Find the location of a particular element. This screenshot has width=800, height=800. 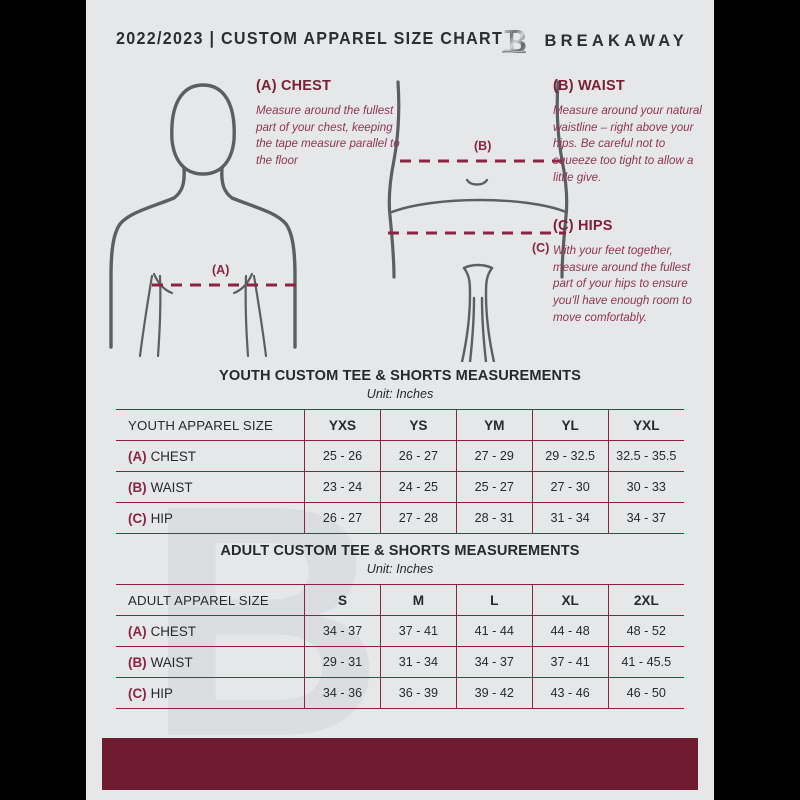

adult-waist-m: 31 - 34 is located at coordinates (418, 662).